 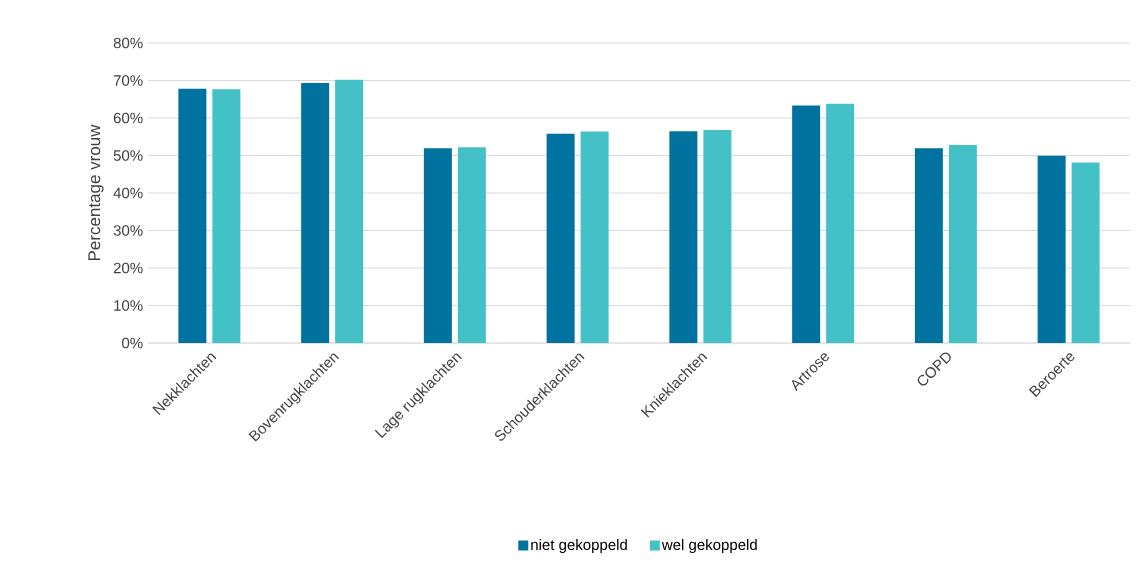 I want to click on legend-label: niet gekoppeld, so click(x=579, y=546).